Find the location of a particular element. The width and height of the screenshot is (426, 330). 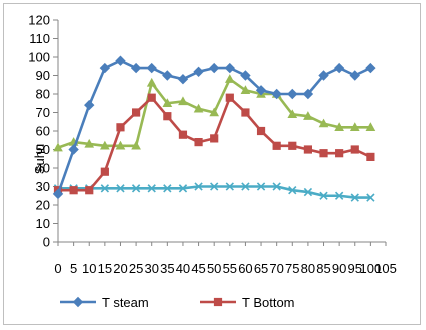

y-axis-title-layer: Suhu is located at coordinates (39, 159).